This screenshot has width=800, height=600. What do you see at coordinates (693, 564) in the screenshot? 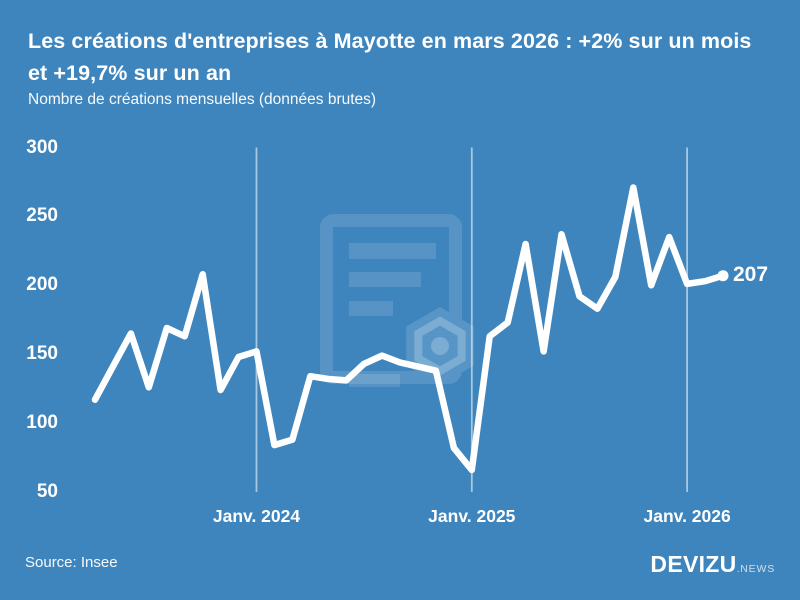
I see `brand-name: DEVIZU` at bounding box center [693, 564].